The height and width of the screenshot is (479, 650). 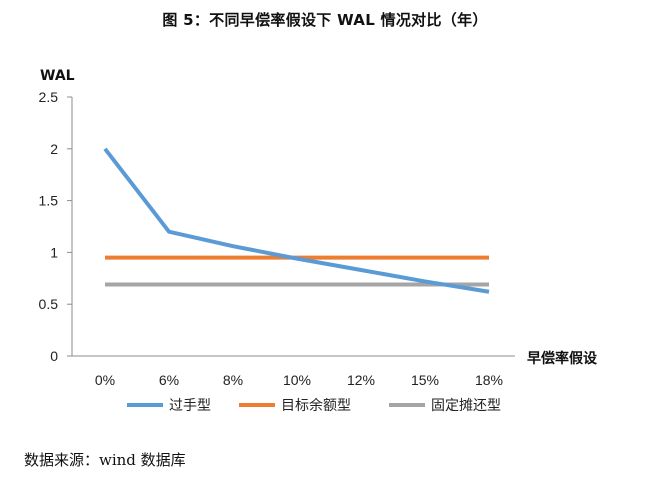 What do you see at coordinates (105, 460) in the screenshot?
I see `source-note: 数据来源：wind 数据库` at bounding box center [105, 460].